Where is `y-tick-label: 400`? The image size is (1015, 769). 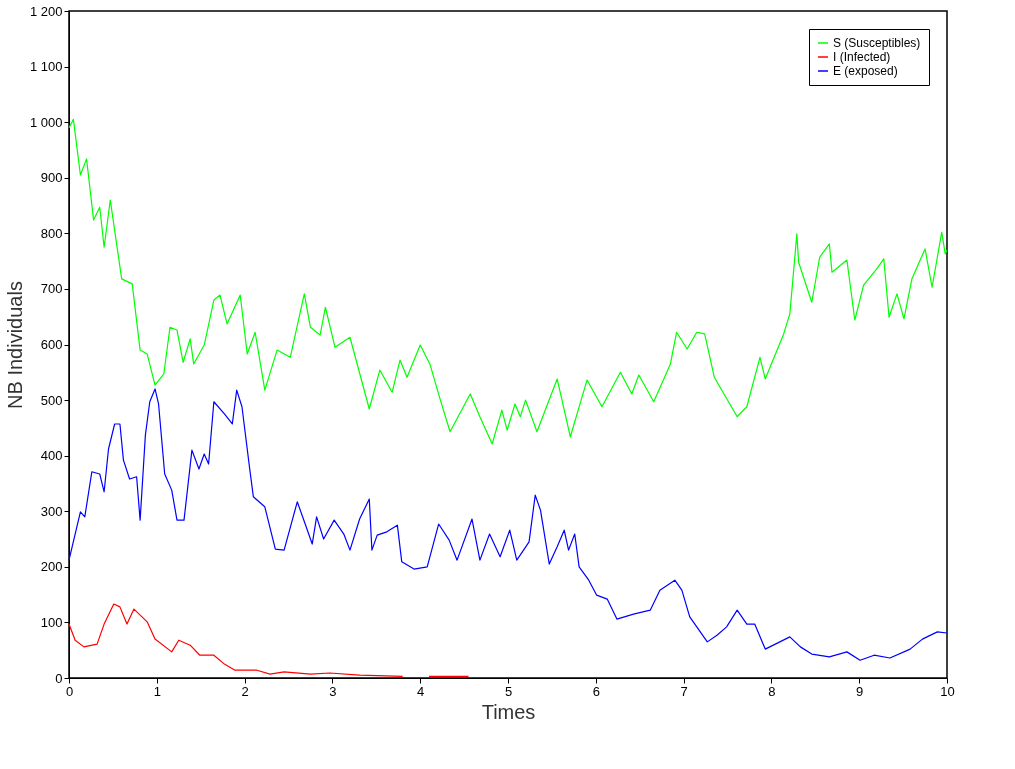
y-tick-label: 400 is located at coordinates (51, 456).